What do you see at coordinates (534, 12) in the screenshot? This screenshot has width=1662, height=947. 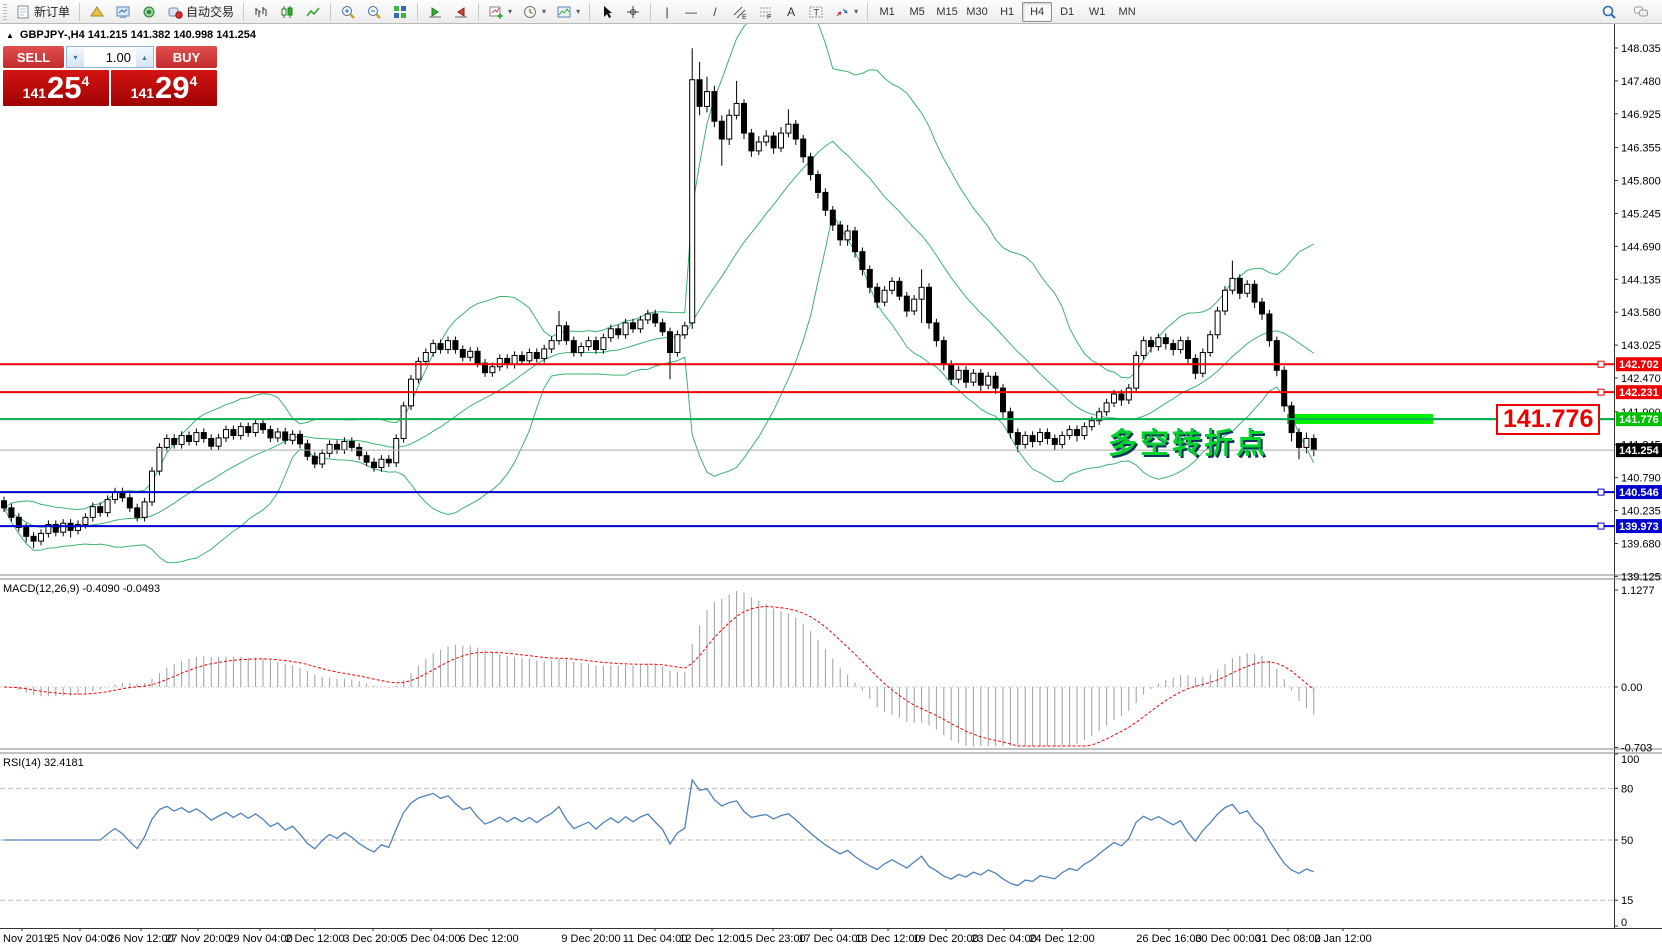 I see `periods-button: ▾` at bounding box center [534, 12].